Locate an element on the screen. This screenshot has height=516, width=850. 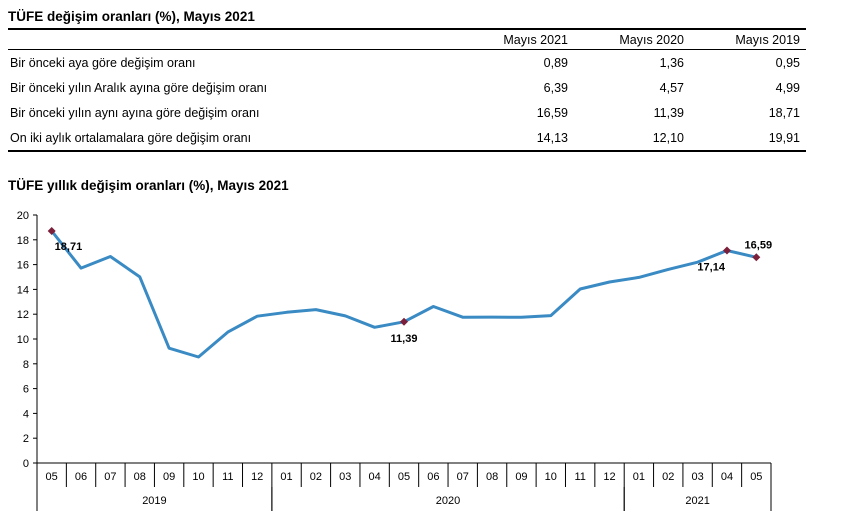
y-axis-ticks: 0 2 4 6 8 10 12 14 16 18 20 is located at coordinates (27, 340).